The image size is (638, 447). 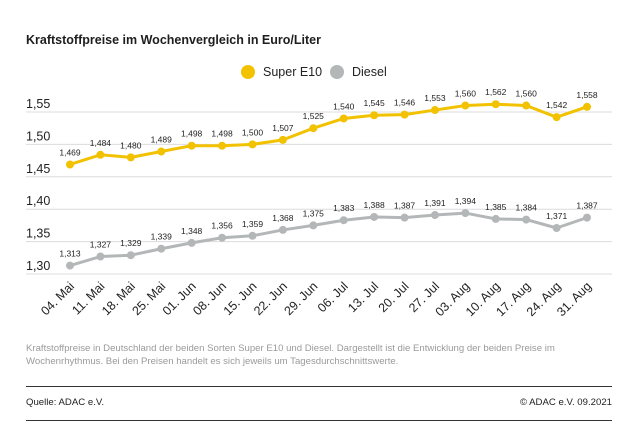 What do you see at coordinates (565, 402) in the screenshot?
I see `copyright-text: © ADAC e.V. 09.2021` at bounding box center [565, 402].